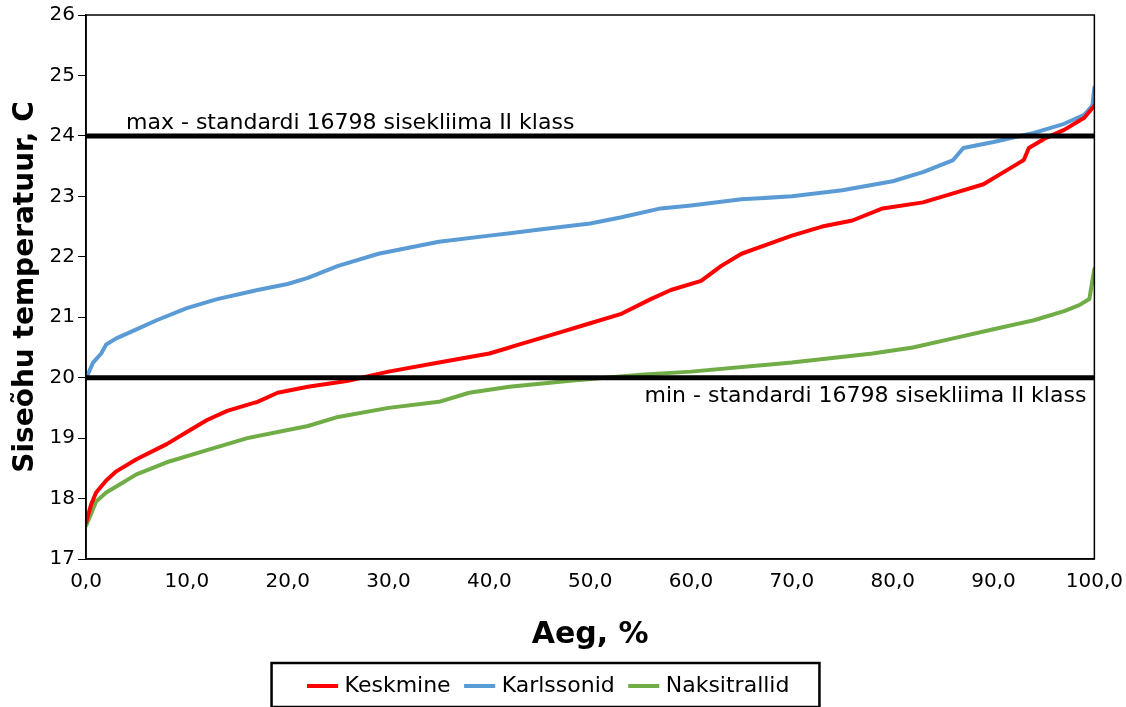 This screenshot has height=707, width=1126. I want to click on y-tick-label: 18, so click(62, 496).